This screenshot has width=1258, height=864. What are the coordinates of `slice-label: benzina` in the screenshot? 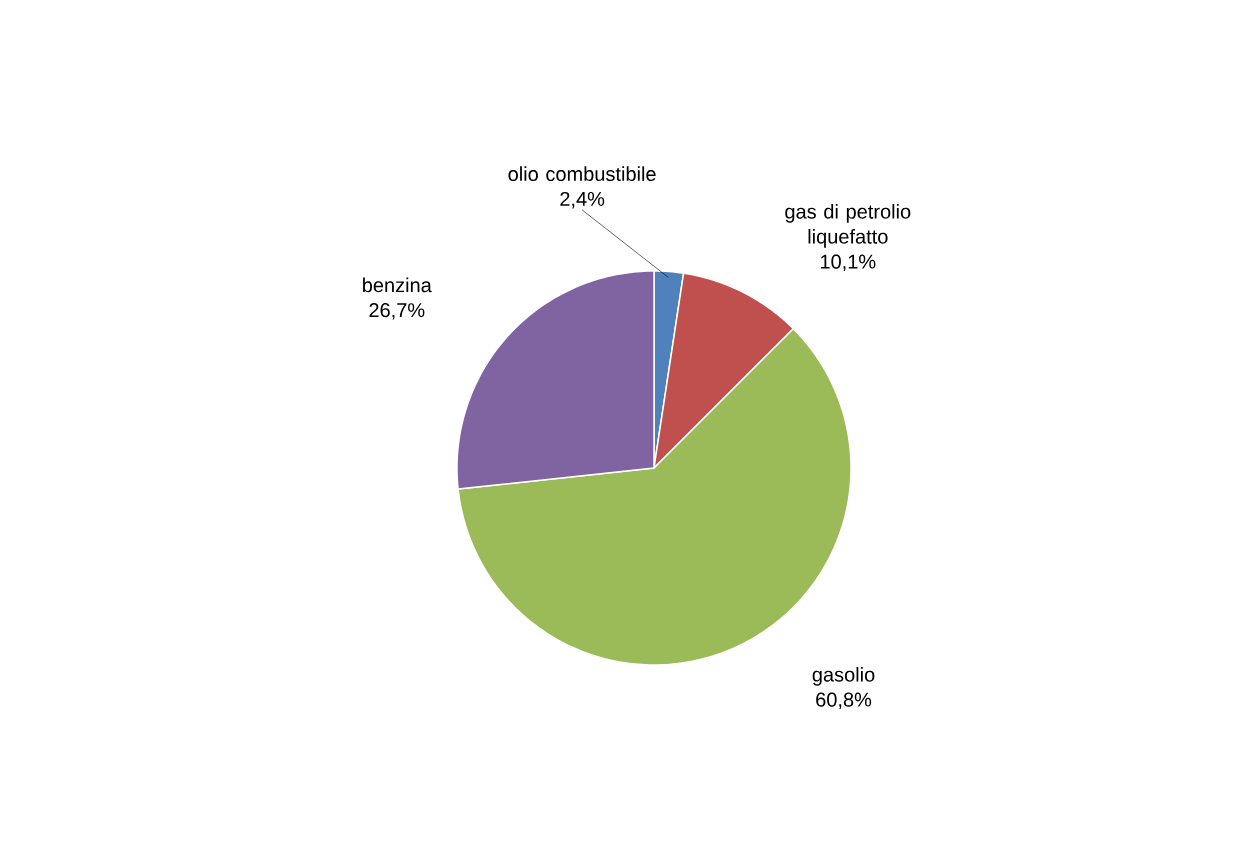 It's located at (397, 285).